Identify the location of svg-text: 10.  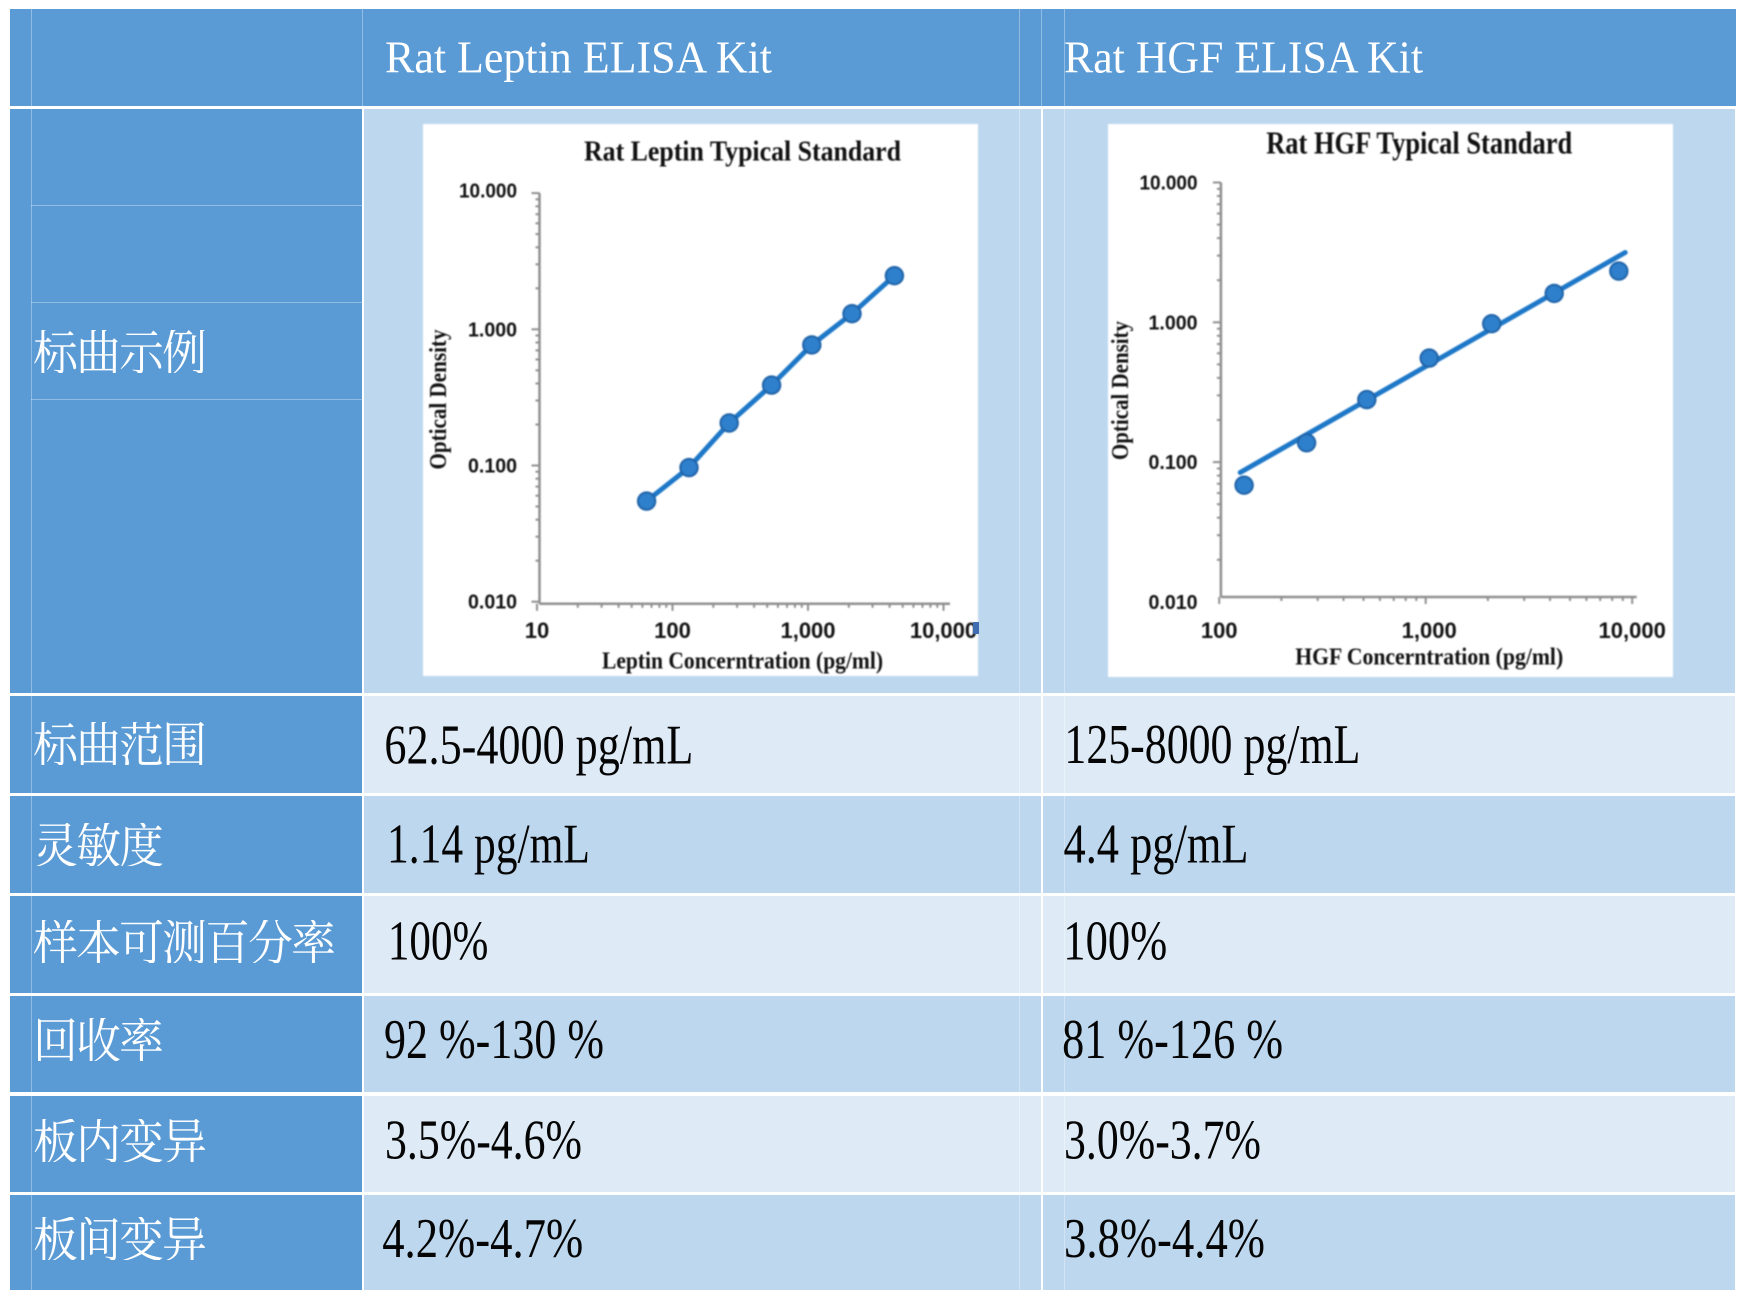
(537, 630).